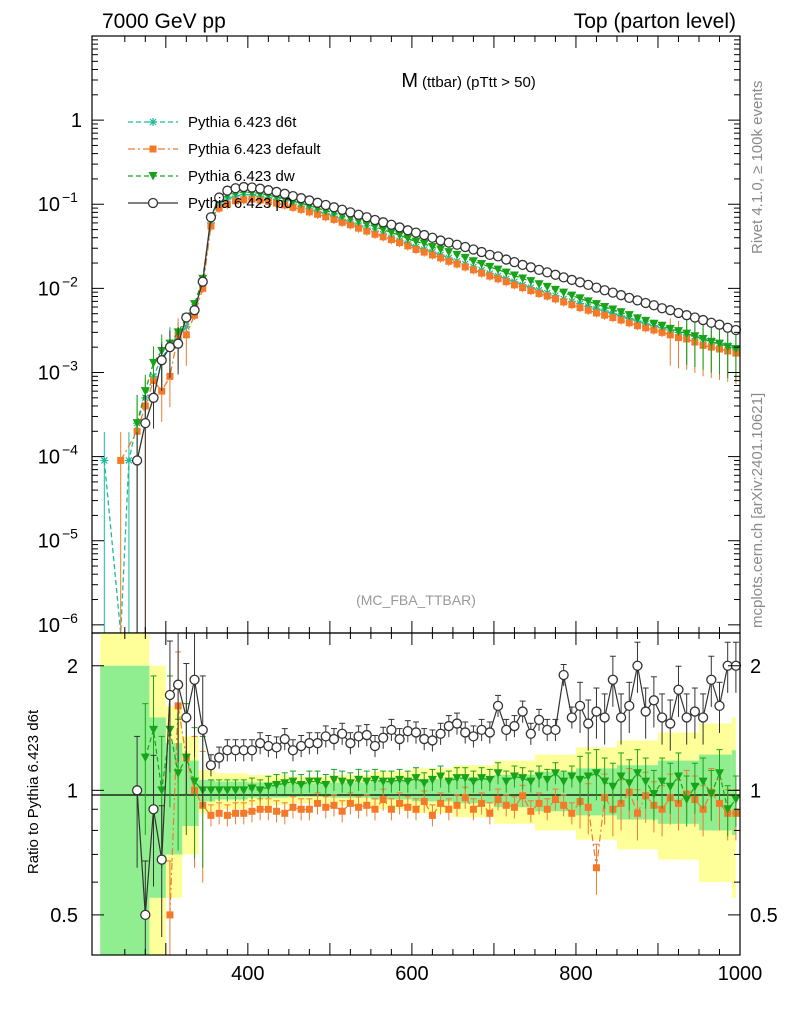 This screenshot has width=786, height=1024. Describe the element at coordinates (757, 510) in the screenshot. I see `mcplots-label: mcplots.cern.ch [arXiv:2401.10621]` at that location.